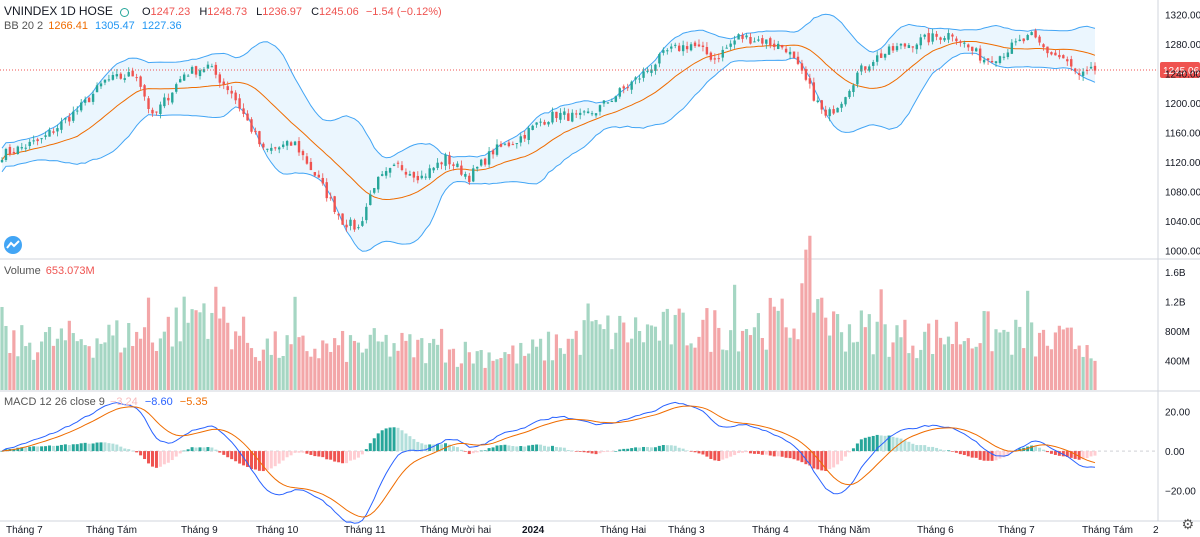 This screenshot has width=1200, height=537. I want to click on bb-legend: BB 20 2 1266.41 1305.47 1227.36, so click(95, 26).